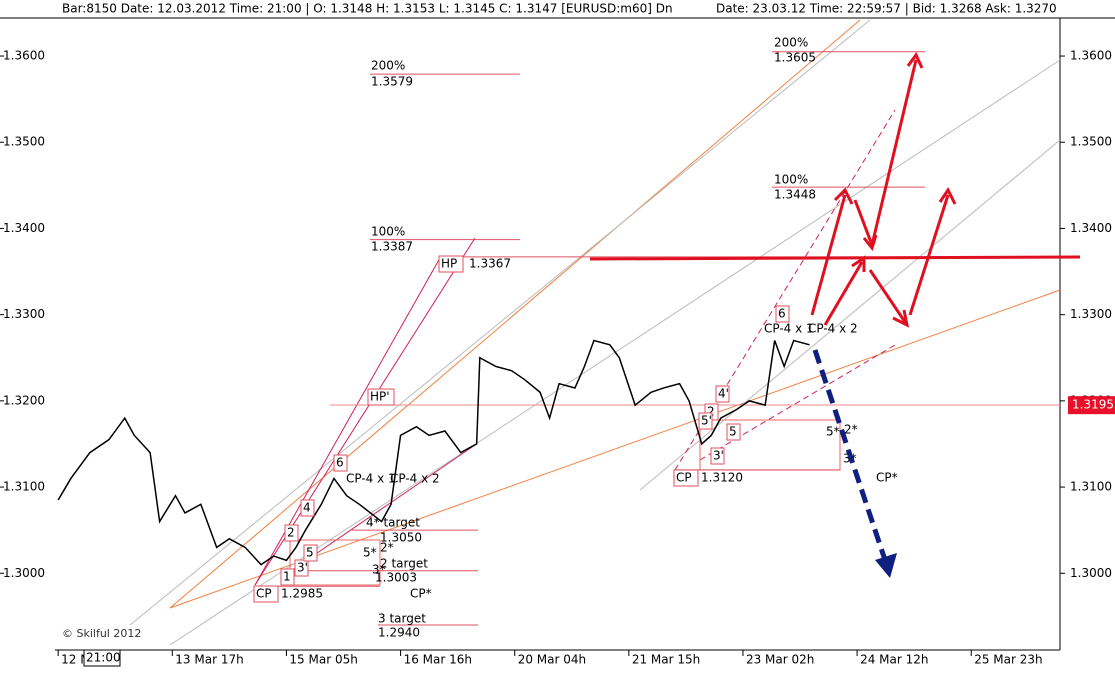  What do you see at coordinates (335, 562) in the screenshot?
I see `zone-box` at bounding box center [335, 562].